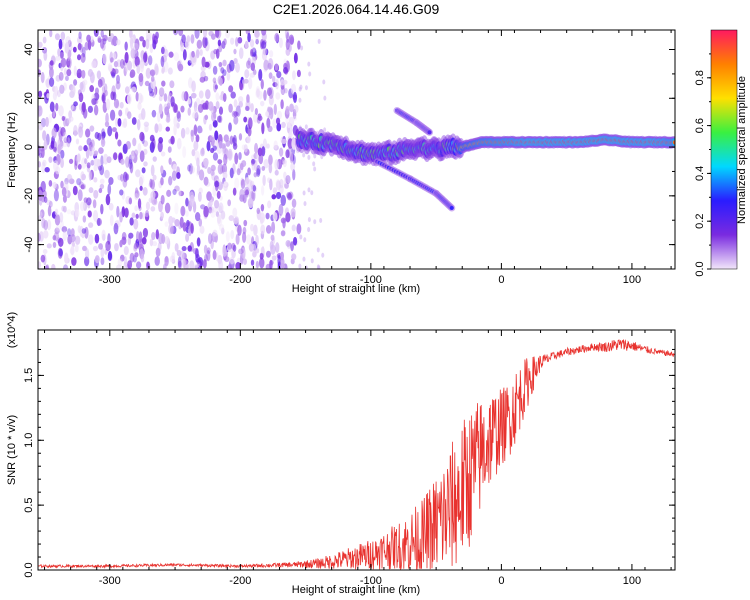 The height and width of the screenshot is (600, 750). I want to click on x-tick-label: -100, so click(371, 581).